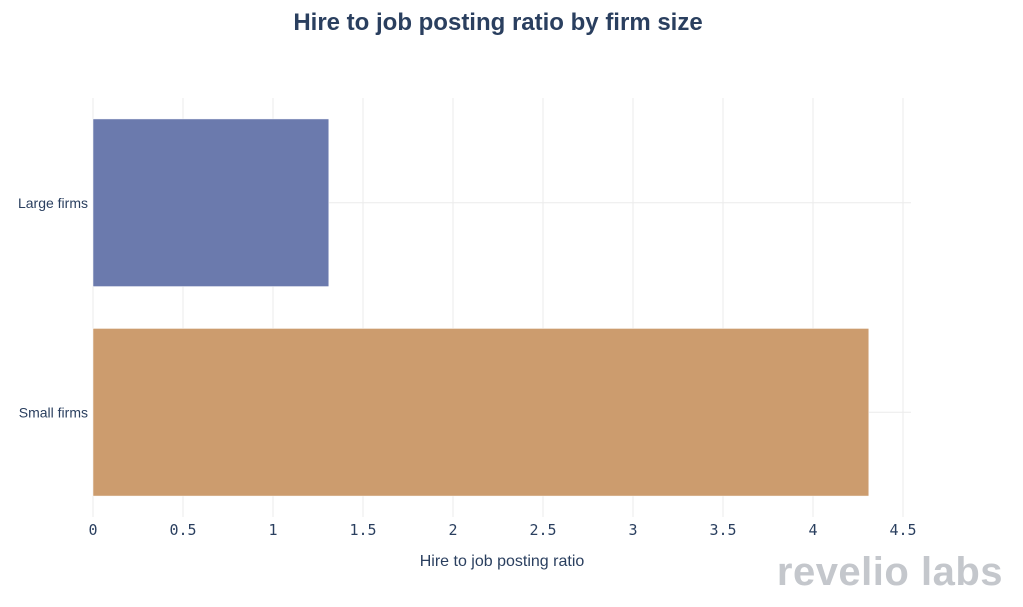 This screenshot has width=1023, height=607. Describe the element at coordinates (632, 530) in the screenshot. I see `x-tick-label-6: 3` at that location.